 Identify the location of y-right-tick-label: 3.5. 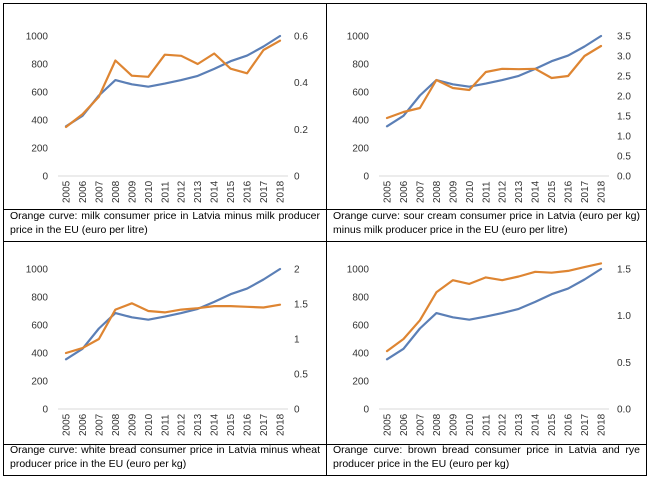
(624, 37).